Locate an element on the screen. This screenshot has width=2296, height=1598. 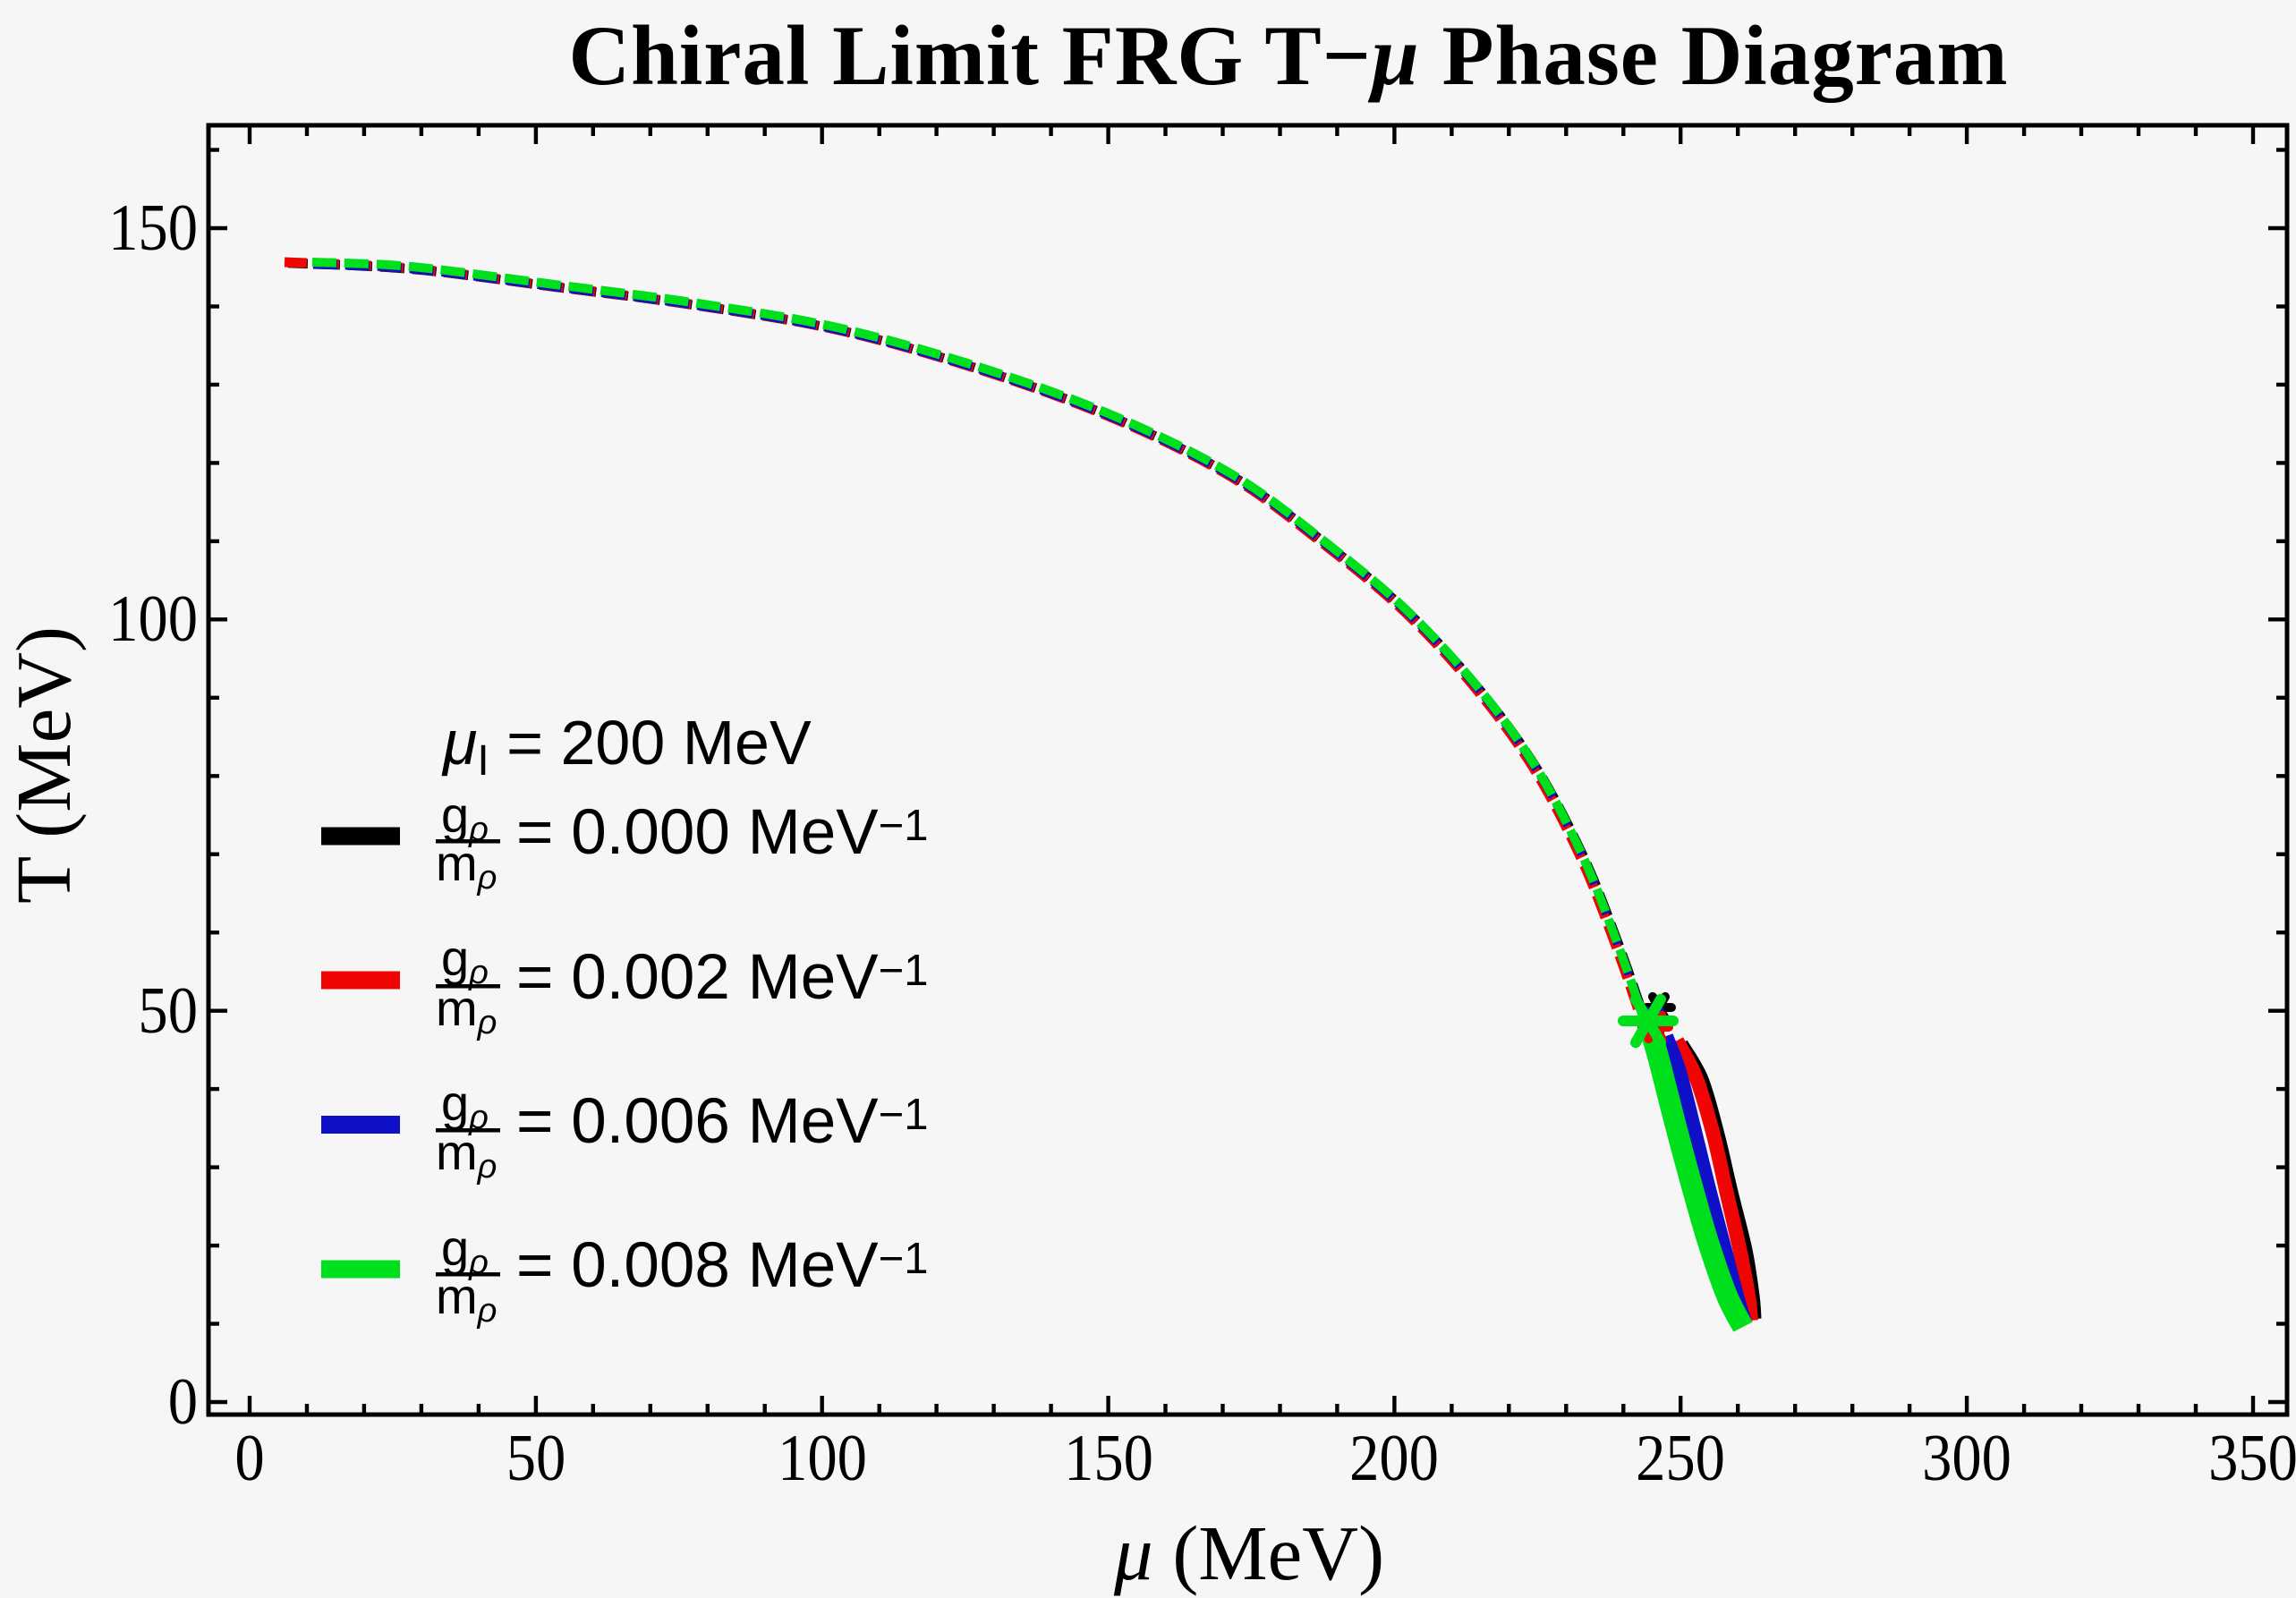
svg-text: = 0.006 MeV−1 is located at coordinates (722, 1121).